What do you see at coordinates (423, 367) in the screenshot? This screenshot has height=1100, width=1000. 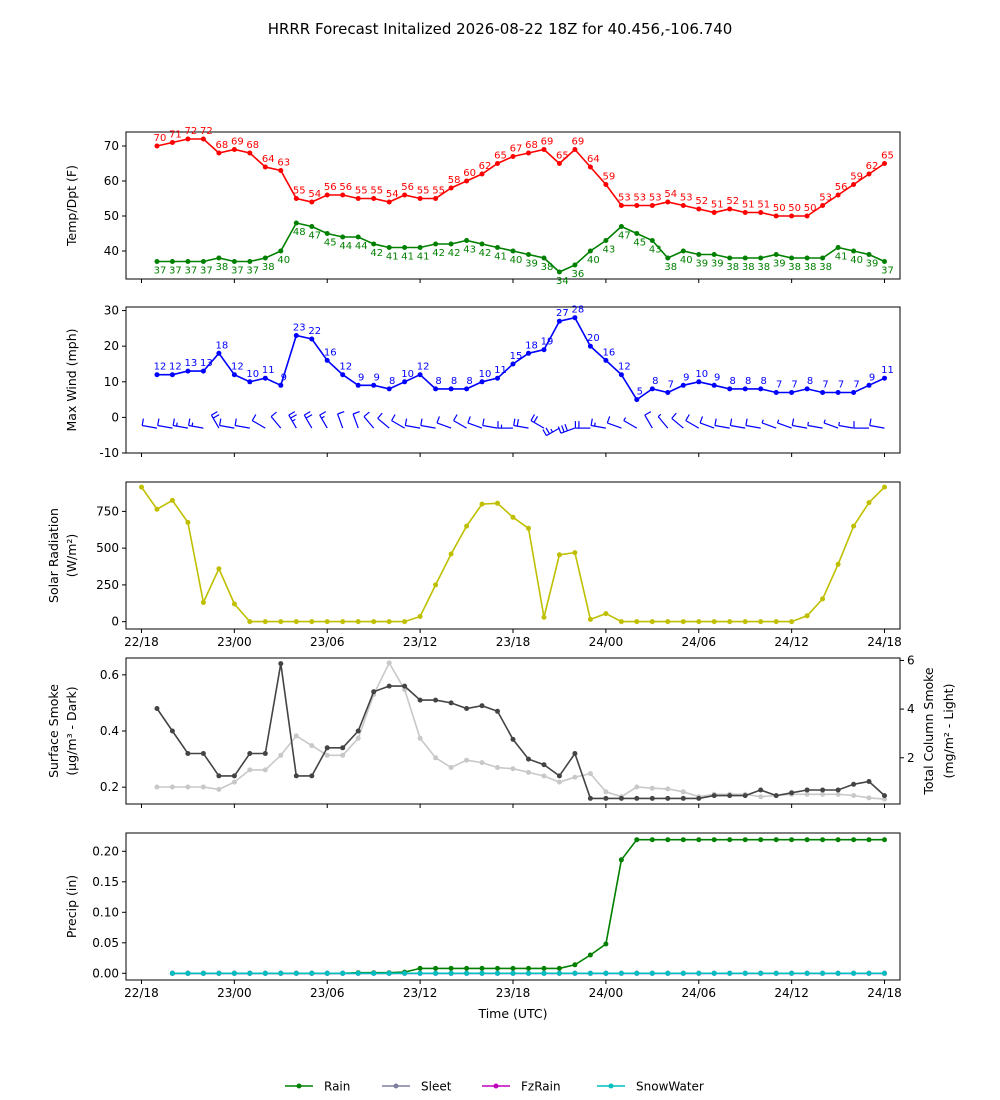 I see `data-label: 12` at bounding box center [423, 367].